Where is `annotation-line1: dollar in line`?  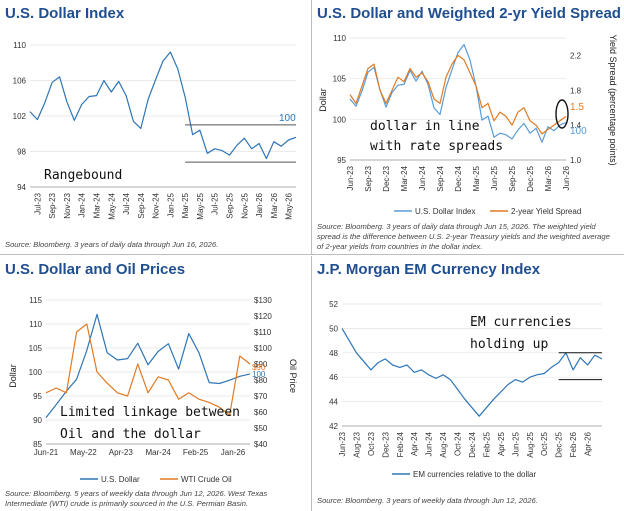 annotation-line1: dollar in line is located at coordinates (425, 126).